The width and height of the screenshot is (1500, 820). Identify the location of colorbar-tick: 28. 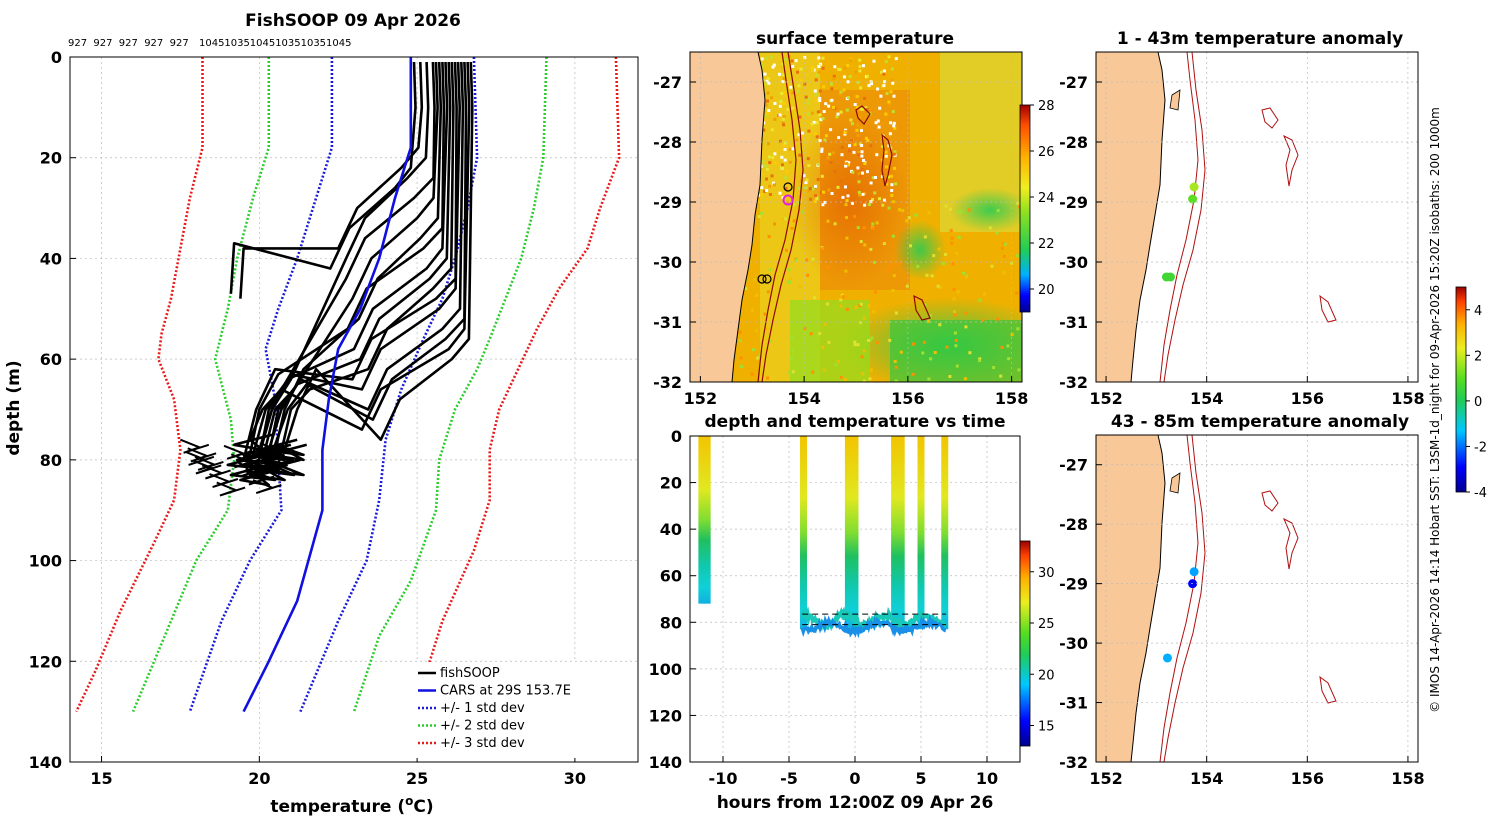
(1046, 106).